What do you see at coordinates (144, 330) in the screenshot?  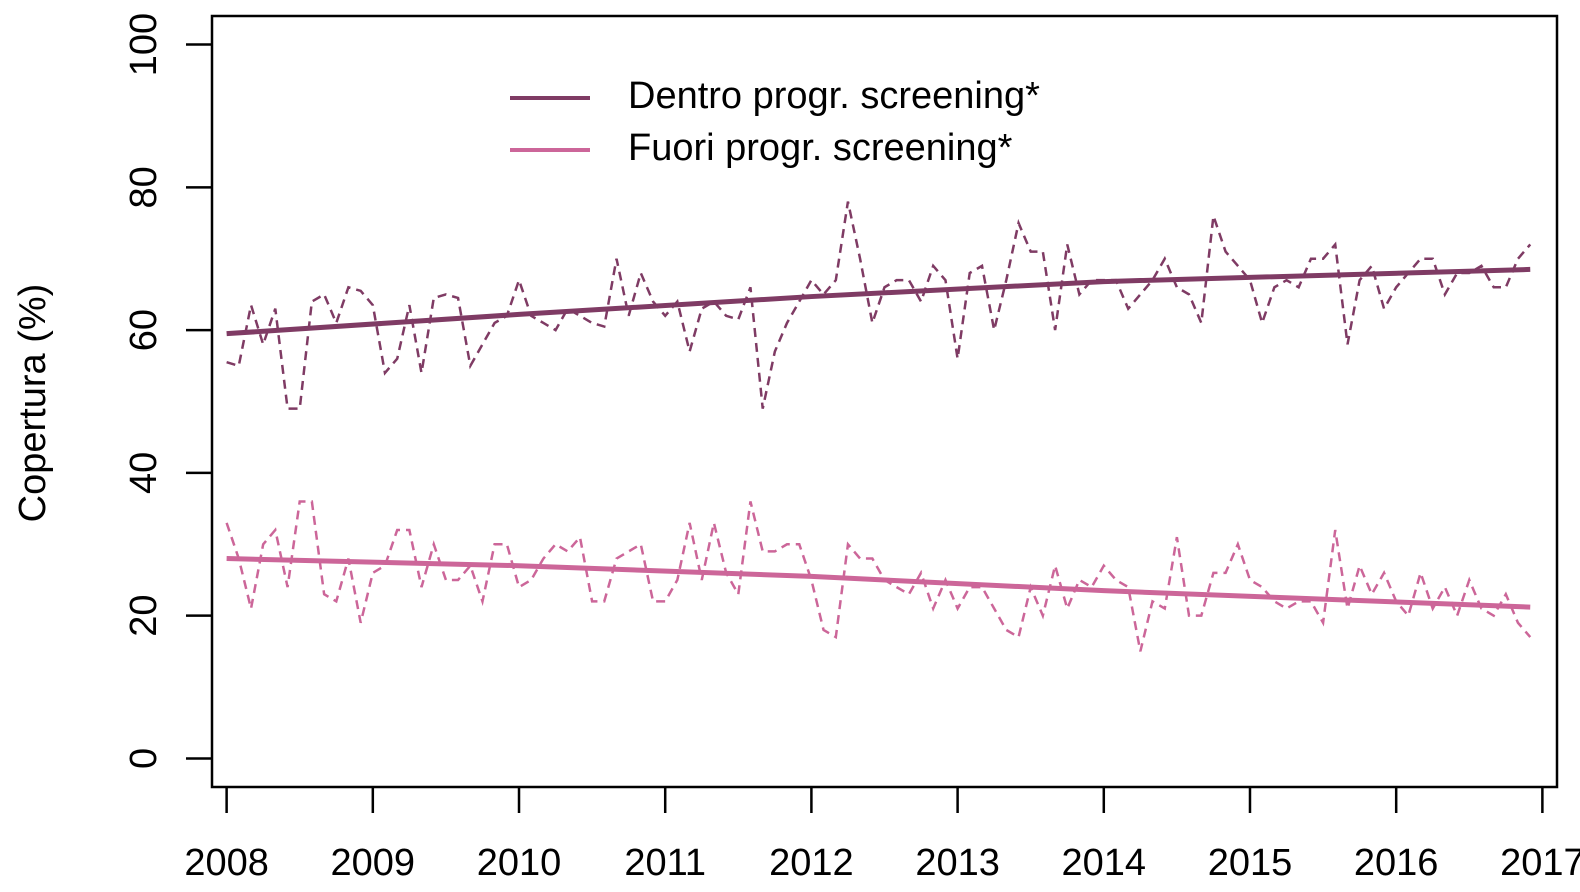 I see `y-tick-label: 60` at bounding box center [144, 330].